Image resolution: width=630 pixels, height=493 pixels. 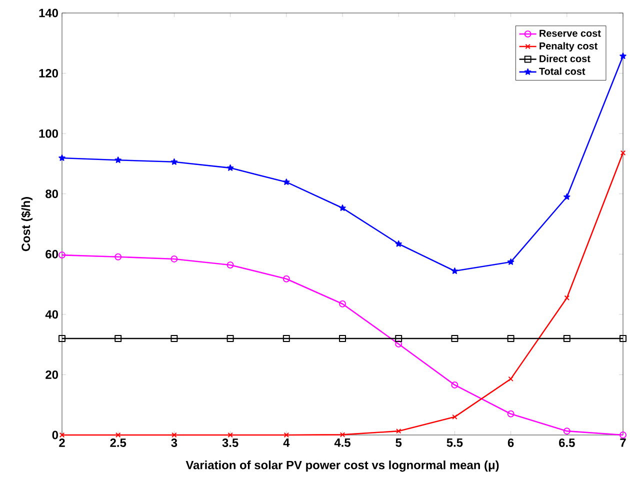 What do you see at coordinates (52, 254) in the screenshot?
I see `y-tick-label: 60` at bounding box center [52, 254].